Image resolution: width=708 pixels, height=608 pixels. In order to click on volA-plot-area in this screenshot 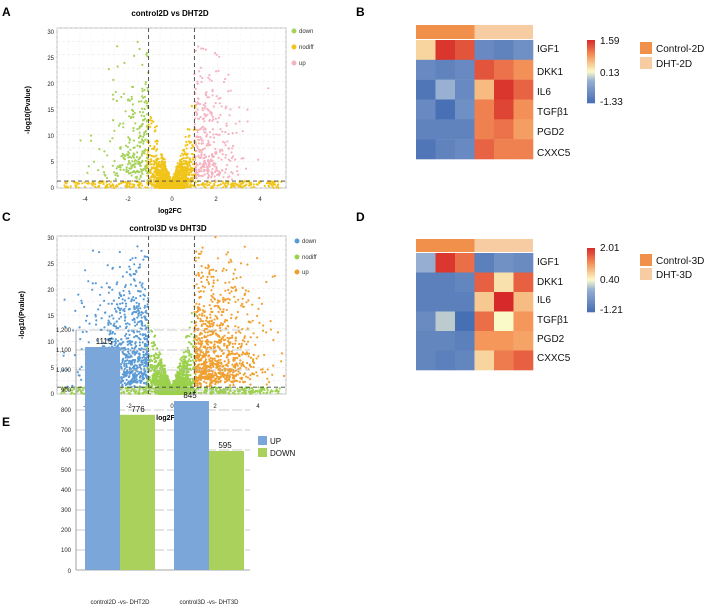, I will do `click(171, 108)`.